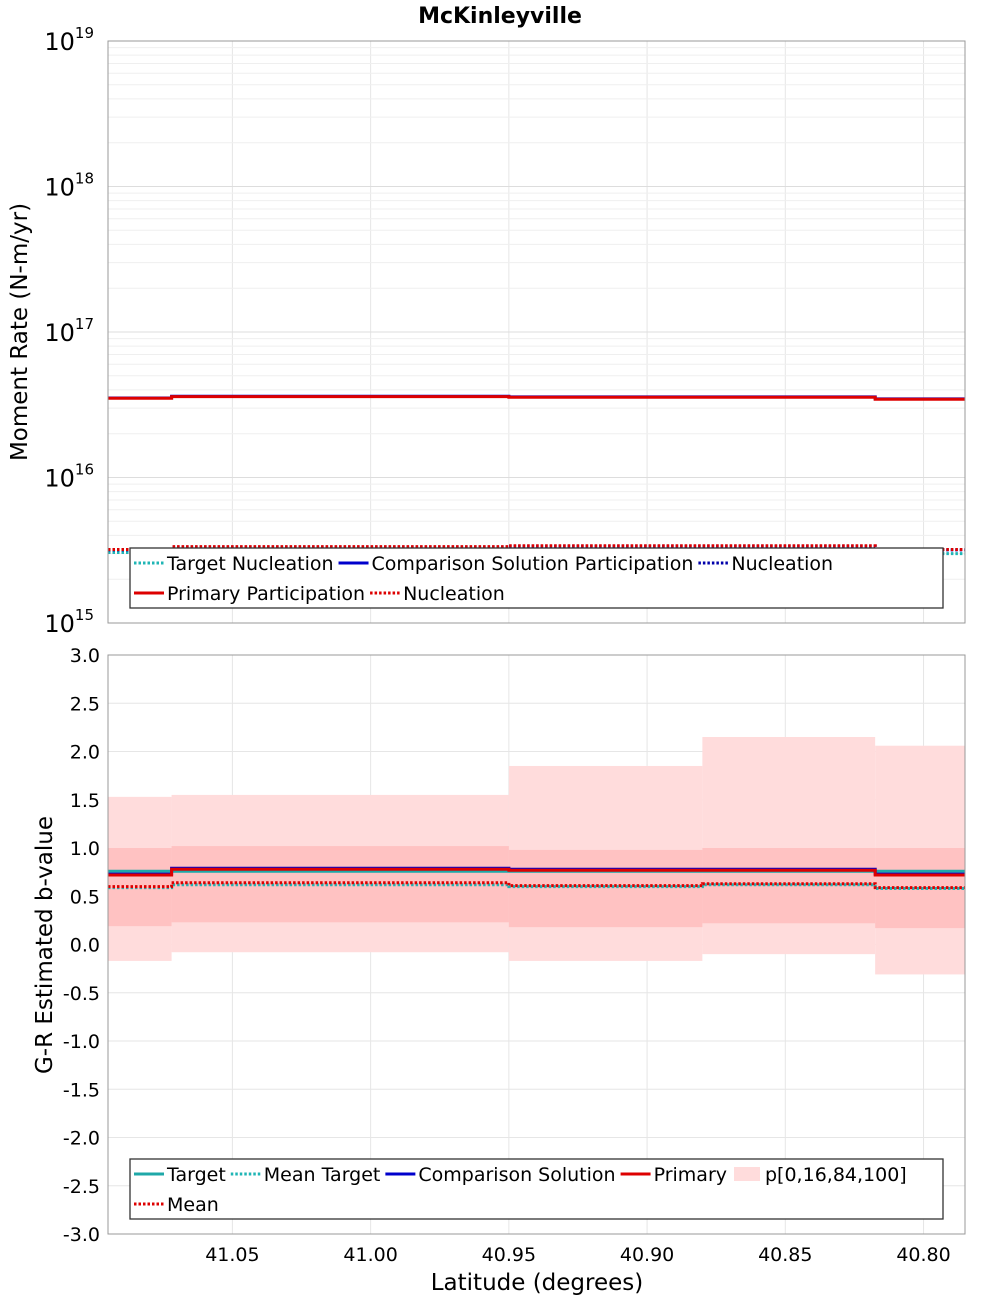 Image resolution: width=1000 pixels, height=1300 pixels. What do you see at coordinates (193, 1205) in the screenshot?
I see `legend-label: Mean` at bounding box center [193, 1205].